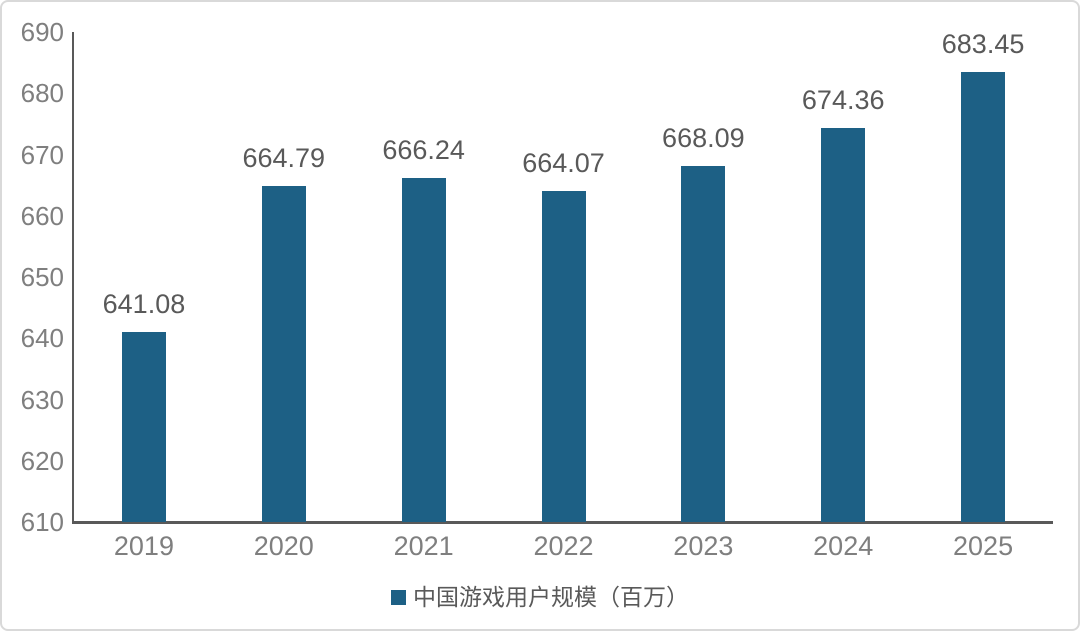 The height and width of the screenshot is (631, 1080). I want to click on x-axis-label: 2022, so click(563, 546).